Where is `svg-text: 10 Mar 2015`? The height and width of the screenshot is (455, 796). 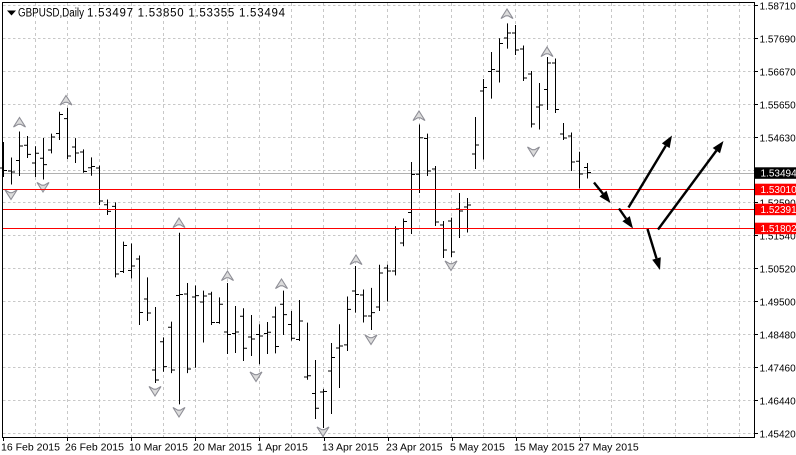
svg-text: 10 Mar 2015 is located at coordinates (158, 448).